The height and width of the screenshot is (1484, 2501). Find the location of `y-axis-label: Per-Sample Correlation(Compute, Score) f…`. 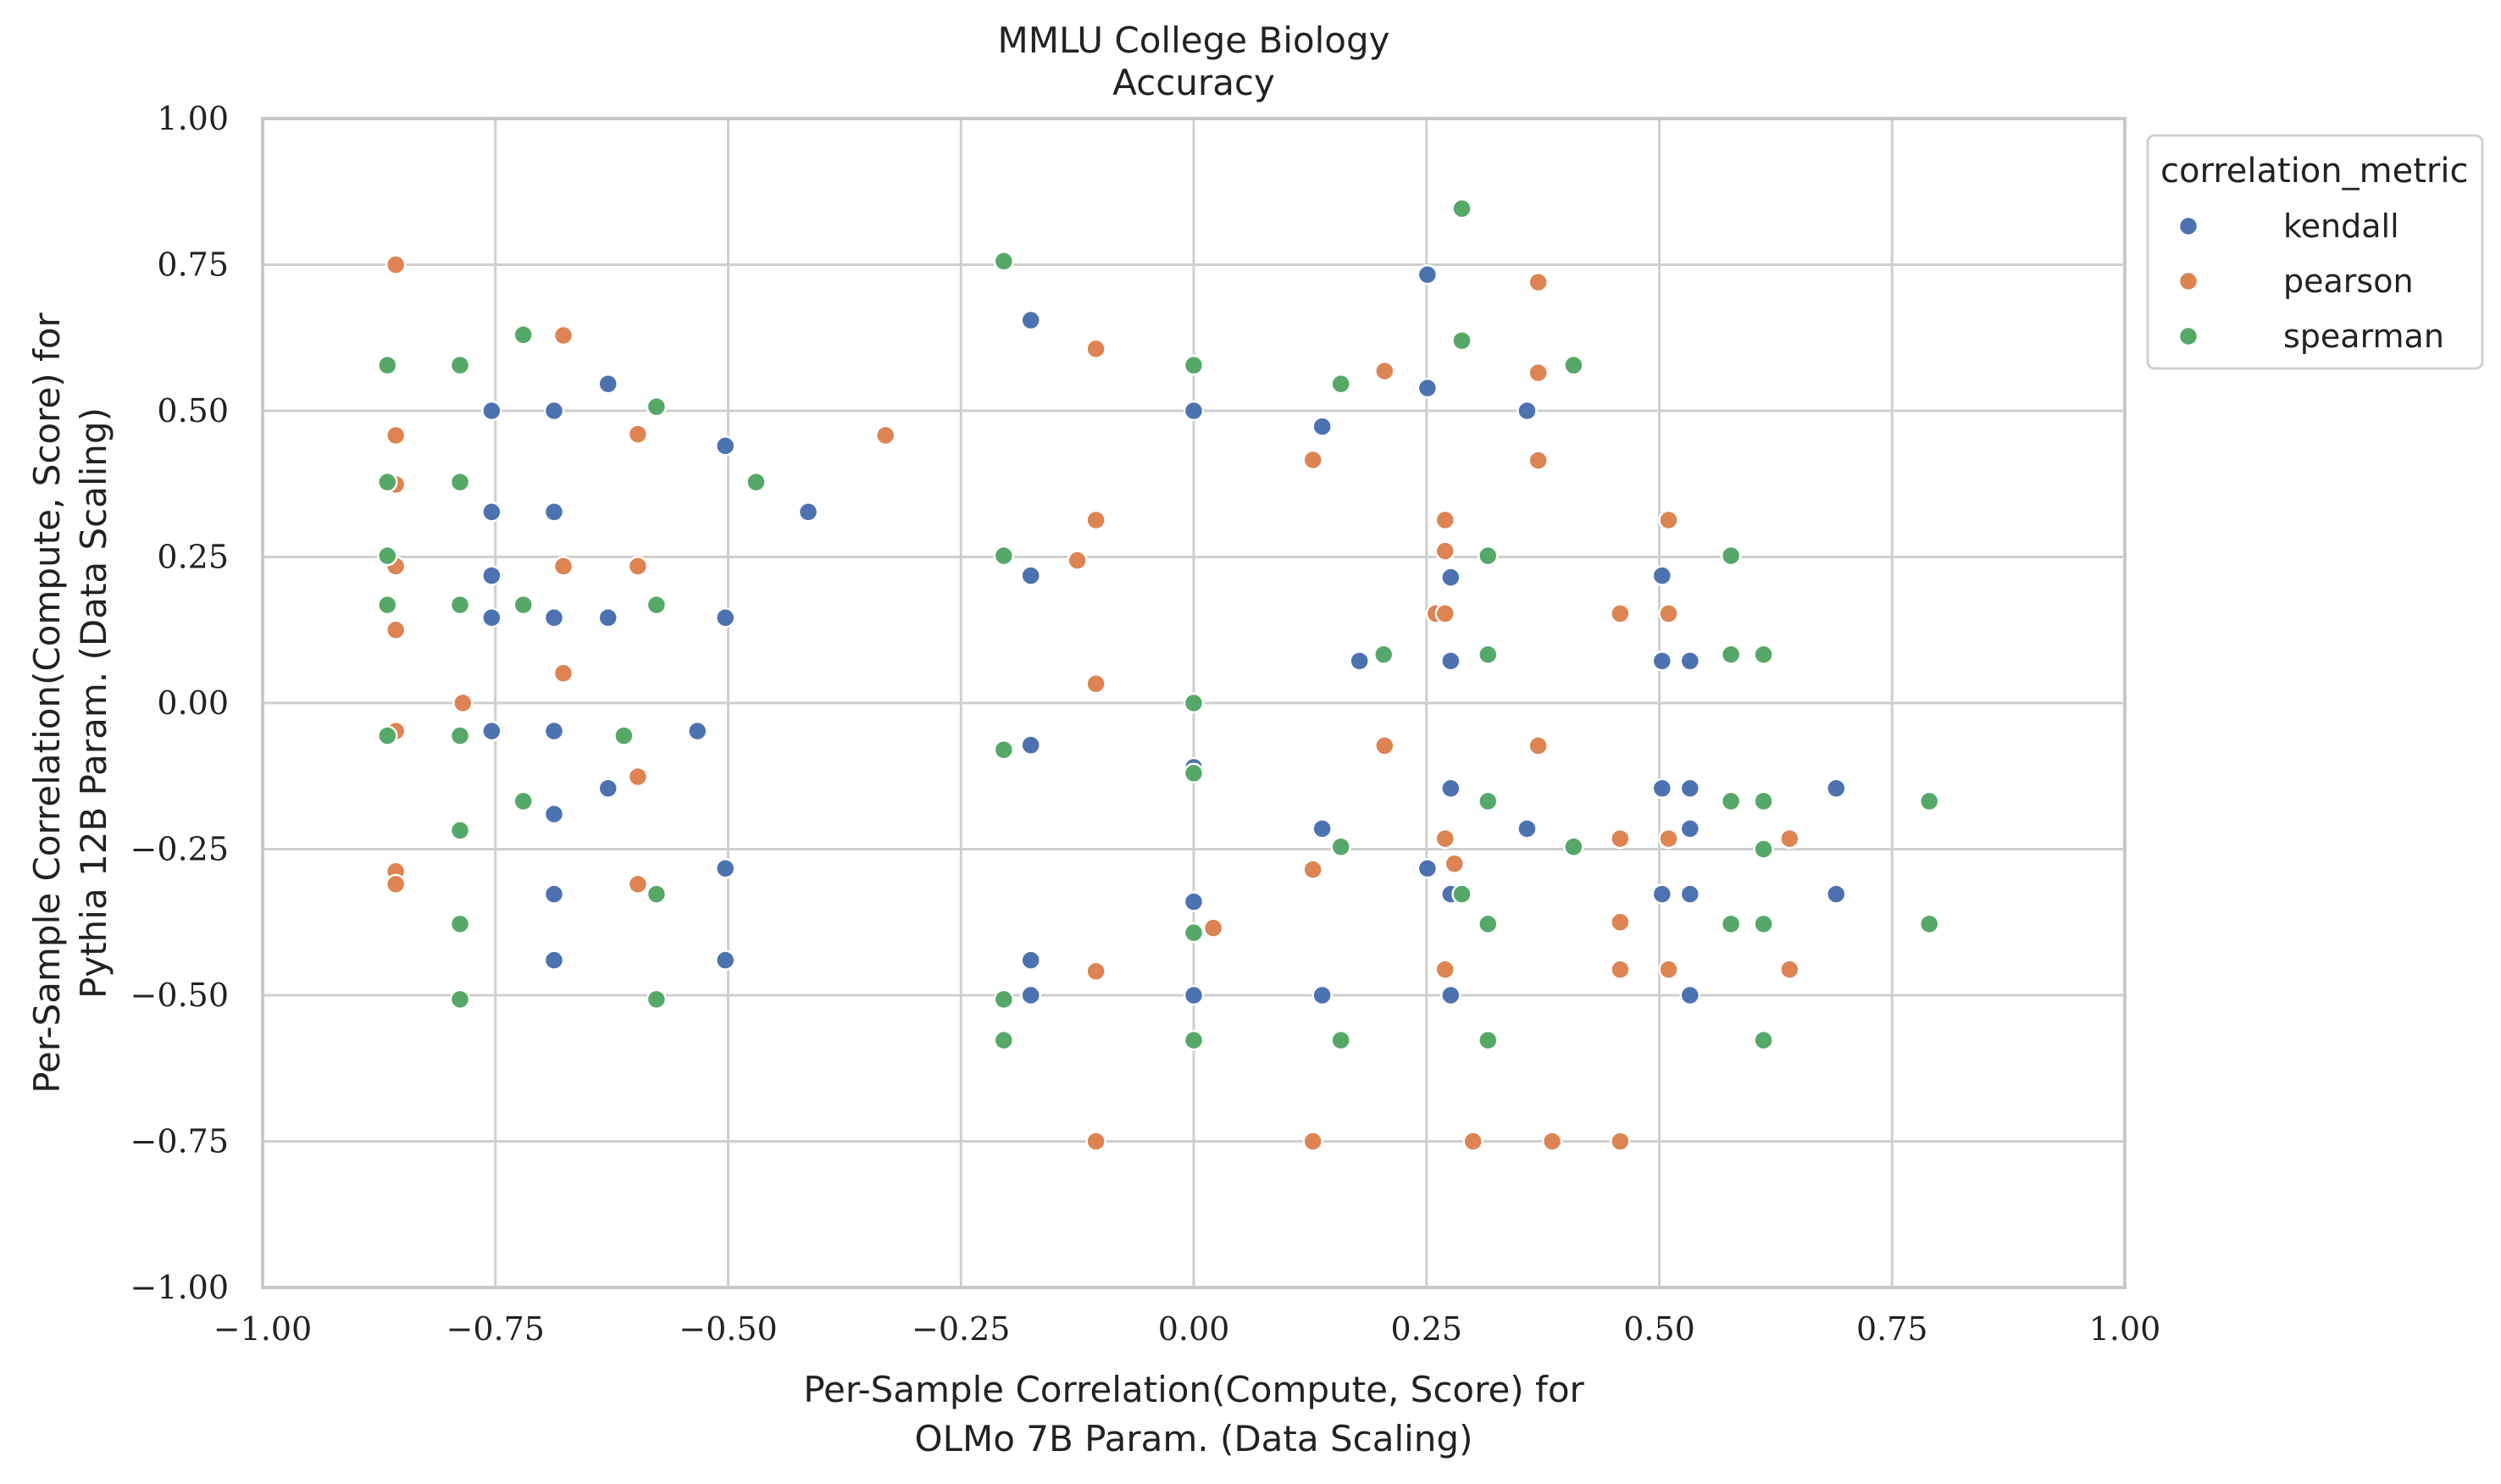

y-axis-label: Per-Sample Correlation(Compute, Score) f… is located at coordinates (70, 702).